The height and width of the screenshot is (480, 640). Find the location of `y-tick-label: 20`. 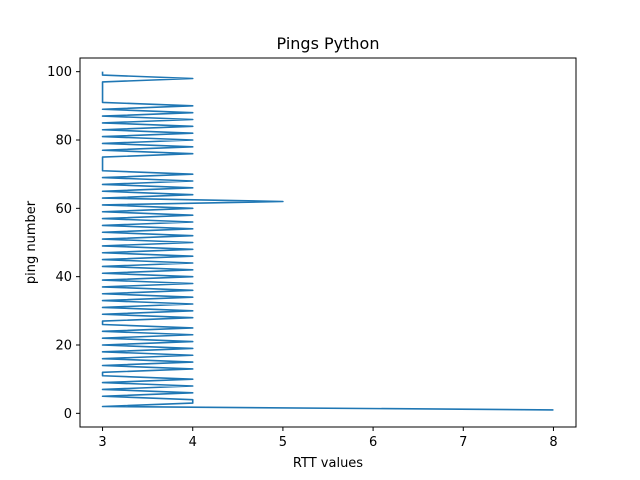

y-tick-label: 20 is located at coordinates (63, 346).